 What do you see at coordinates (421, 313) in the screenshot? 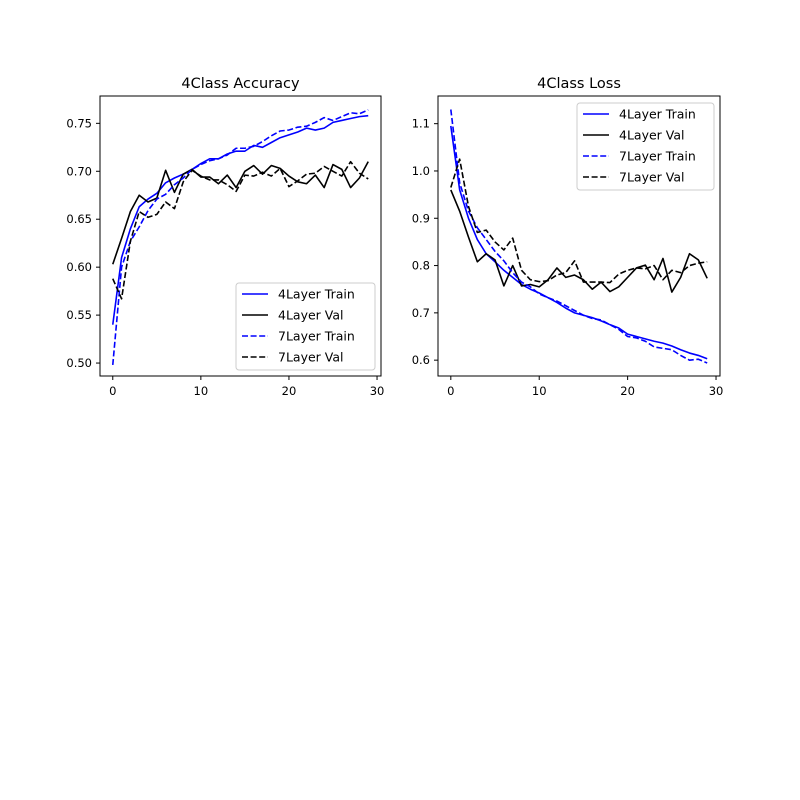
I see `y-tick-label: 0.7` at bounding box center [421, 313].